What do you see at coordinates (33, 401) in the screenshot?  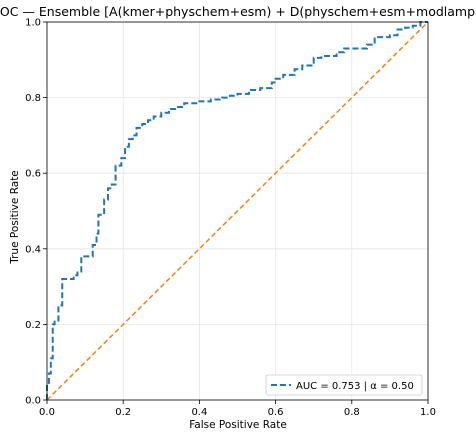 I see `y-tick-label: 0.0` at bounding box center [33, 401].